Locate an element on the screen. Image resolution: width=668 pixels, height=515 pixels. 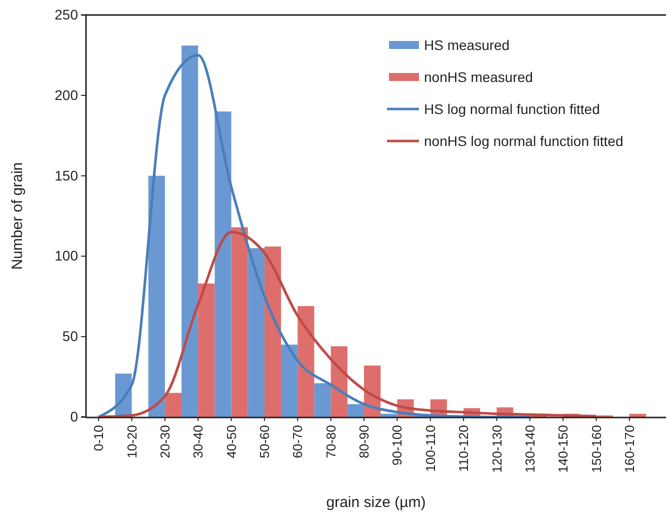
y-tick-label: 50 is located at coordinates (70, 336).